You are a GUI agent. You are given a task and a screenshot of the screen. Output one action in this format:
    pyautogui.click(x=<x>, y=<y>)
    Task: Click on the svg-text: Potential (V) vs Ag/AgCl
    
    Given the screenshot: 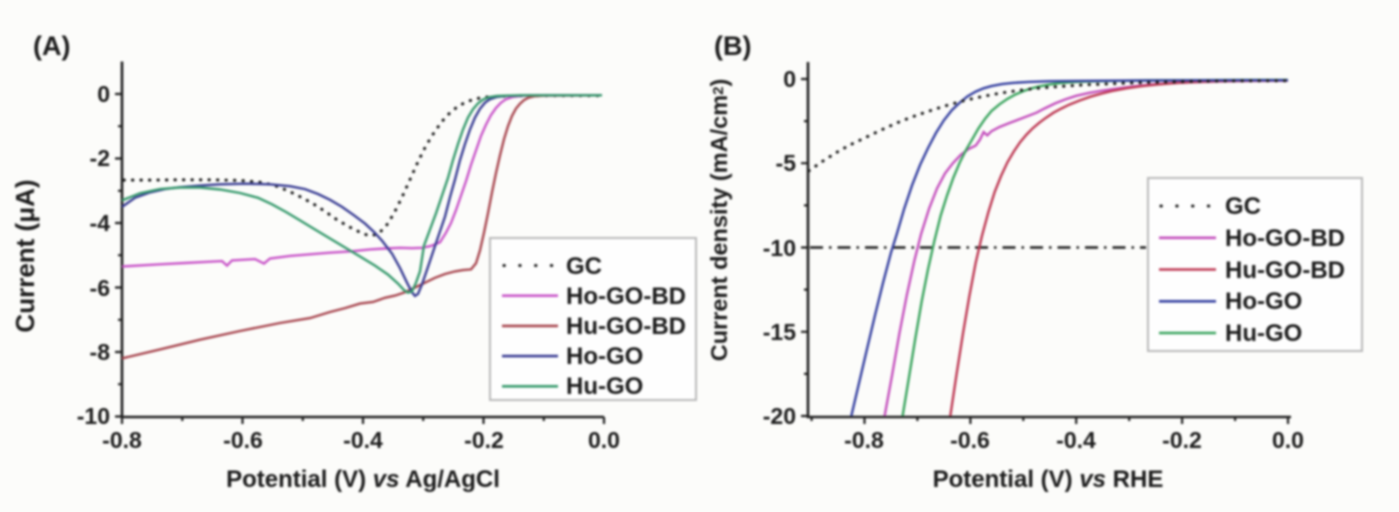 What is the action you would take?
    pyautogui.click(x=363, y=479)
    